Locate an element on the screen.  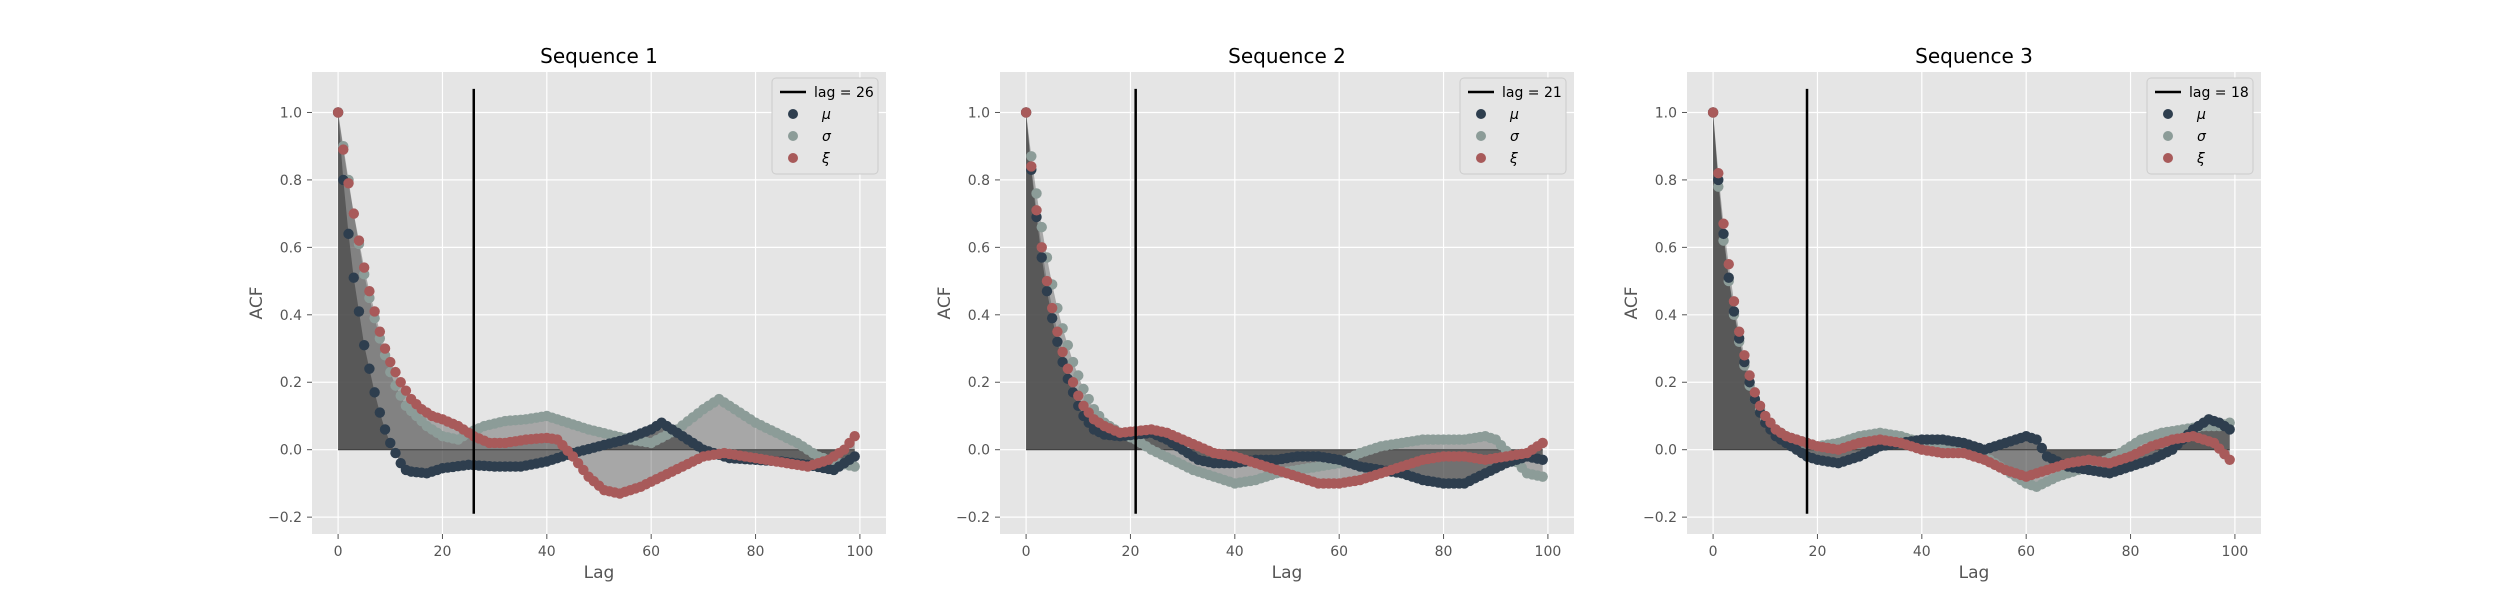
legend-lag-label: lag = 18 is located at coordinates (2219, 93).